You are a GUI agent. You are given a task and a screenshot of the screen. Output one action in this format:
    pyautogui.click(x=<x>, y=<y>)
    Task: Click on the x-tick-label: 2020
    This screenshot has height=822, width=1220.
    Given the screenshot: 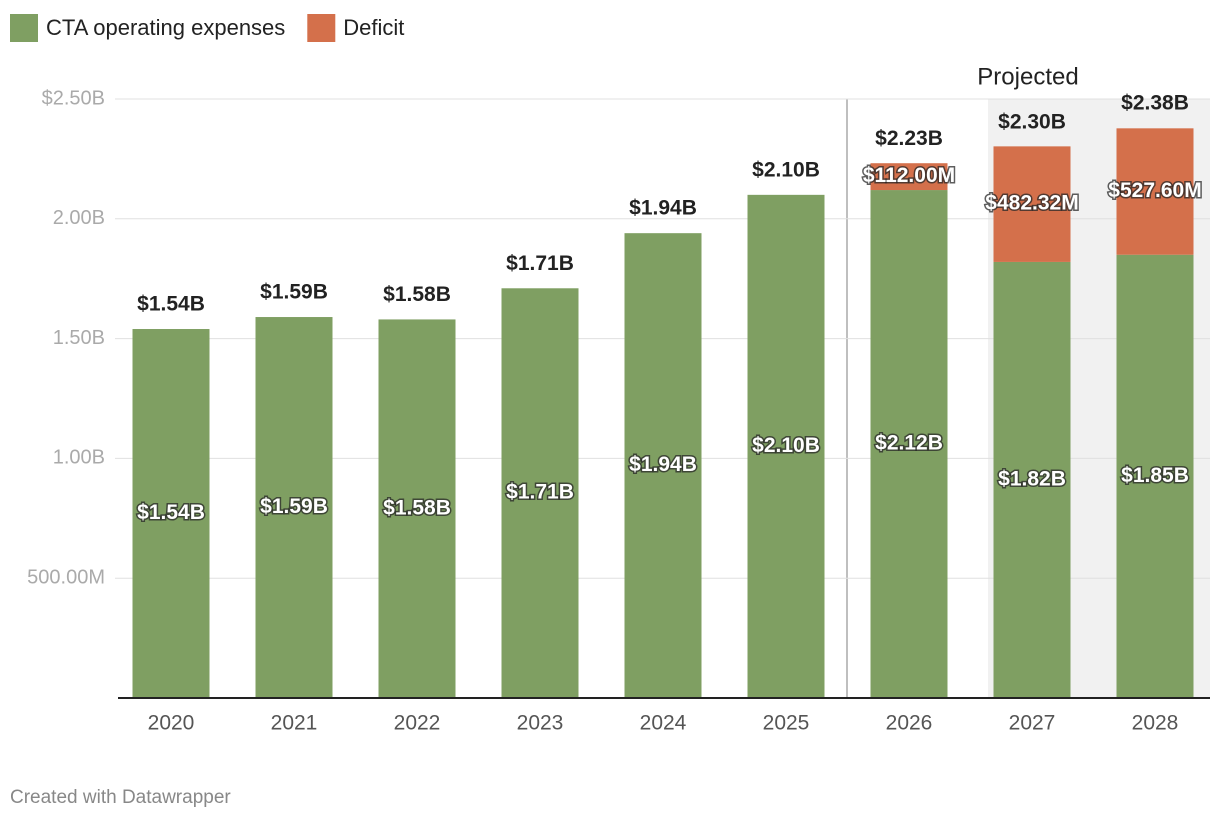 What is the action you would take?
    pyautogui.click(x=171, y=723)
    